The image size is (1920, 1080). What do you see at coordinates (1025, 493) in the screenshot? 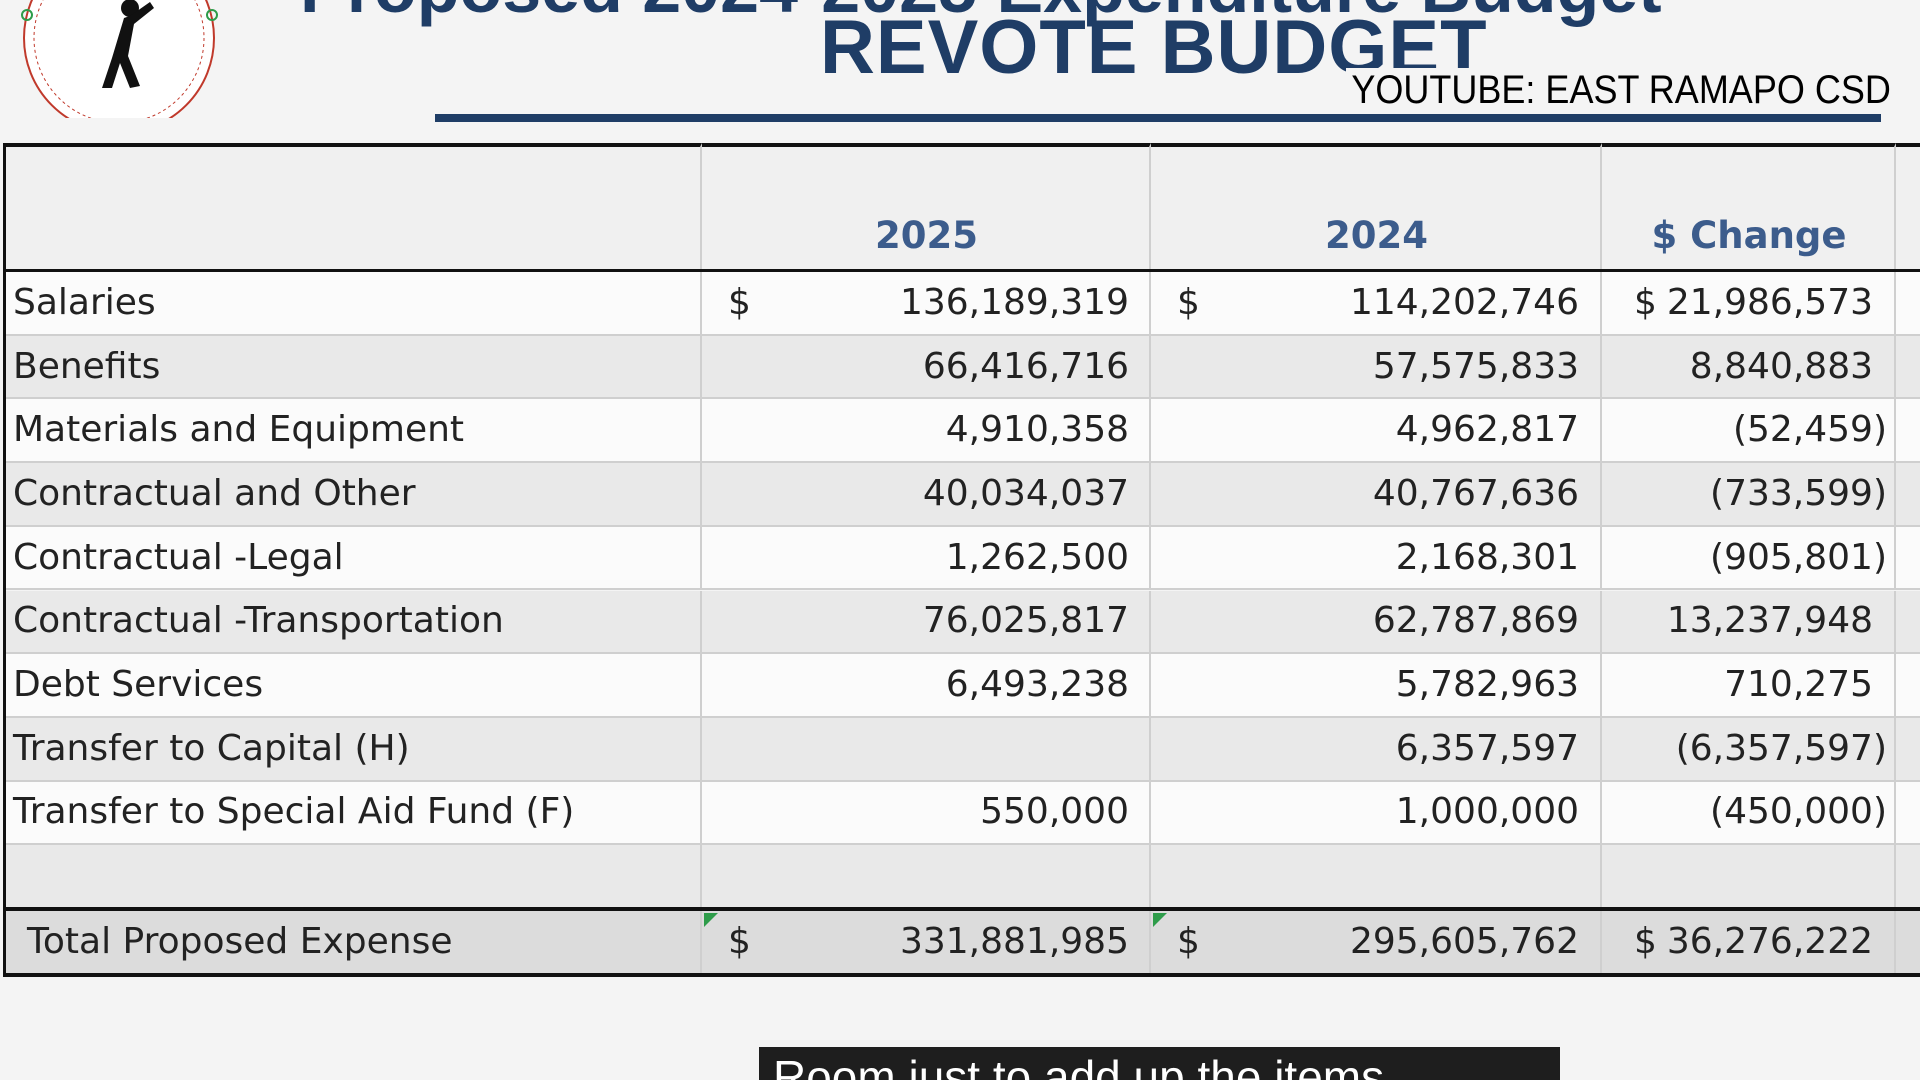
I see `amount: 40,034,037` at bounding box center [1025, 493].